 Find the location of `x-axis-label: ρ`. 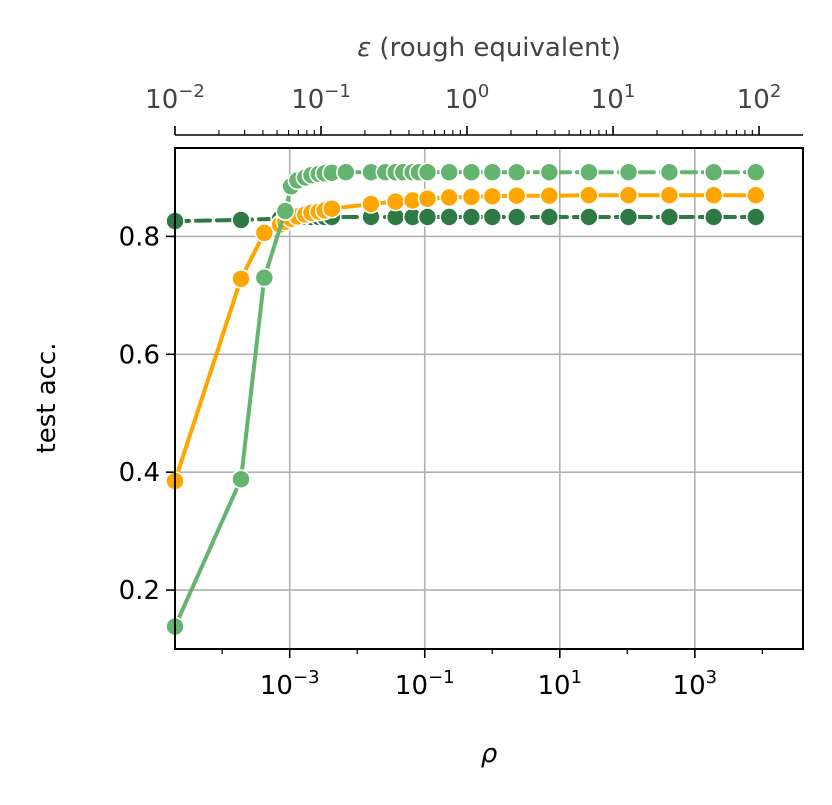

x-axis-label: ρ is located at coordinates (489, 754).